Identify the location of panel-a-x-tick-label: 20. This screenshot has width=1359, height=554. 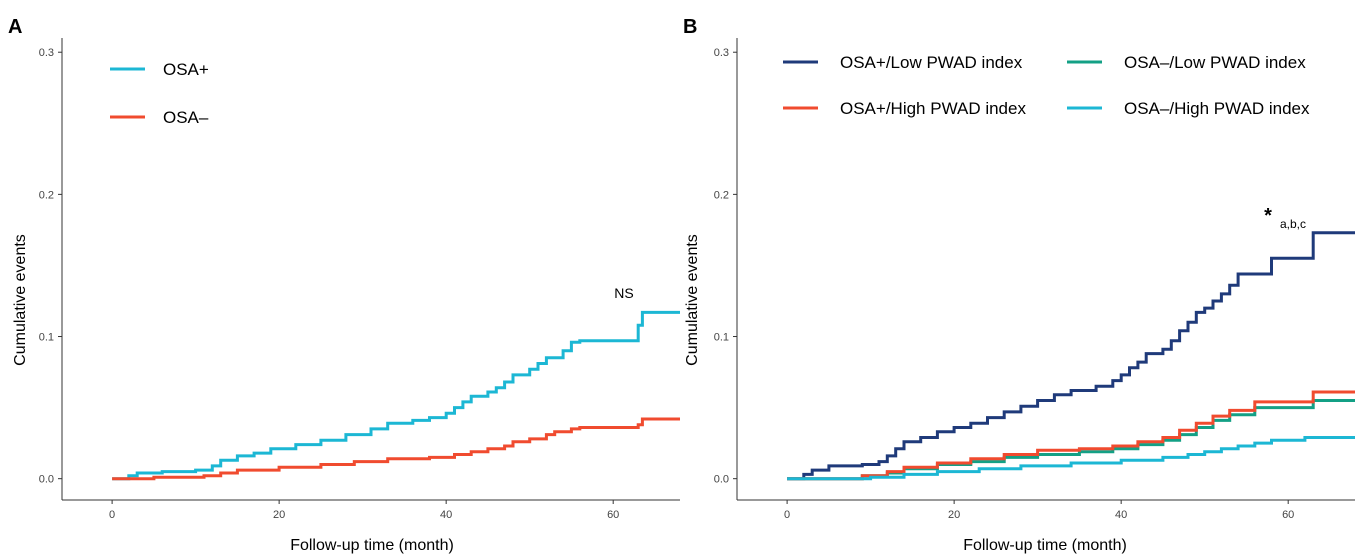
(279, 515).